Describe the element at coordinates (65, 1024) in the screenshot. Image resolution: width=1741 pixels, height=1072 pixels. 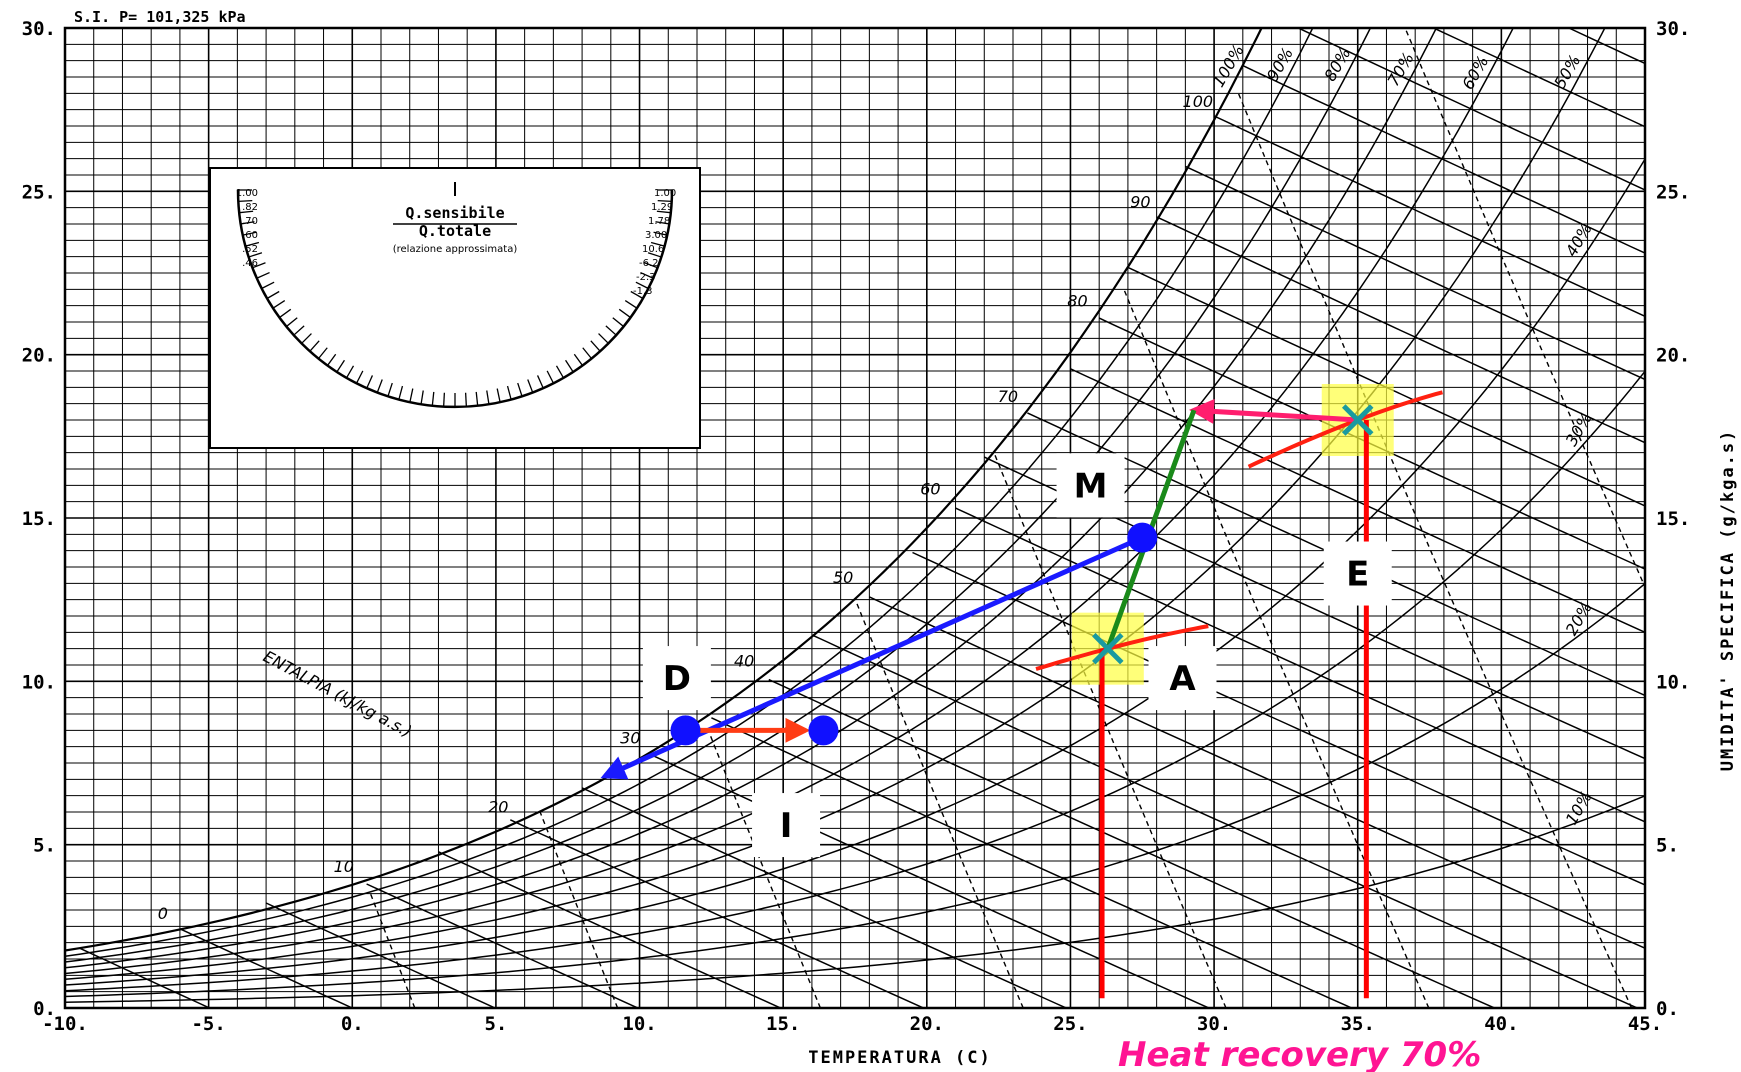
I see `x-tick-label: -10.` at that location.